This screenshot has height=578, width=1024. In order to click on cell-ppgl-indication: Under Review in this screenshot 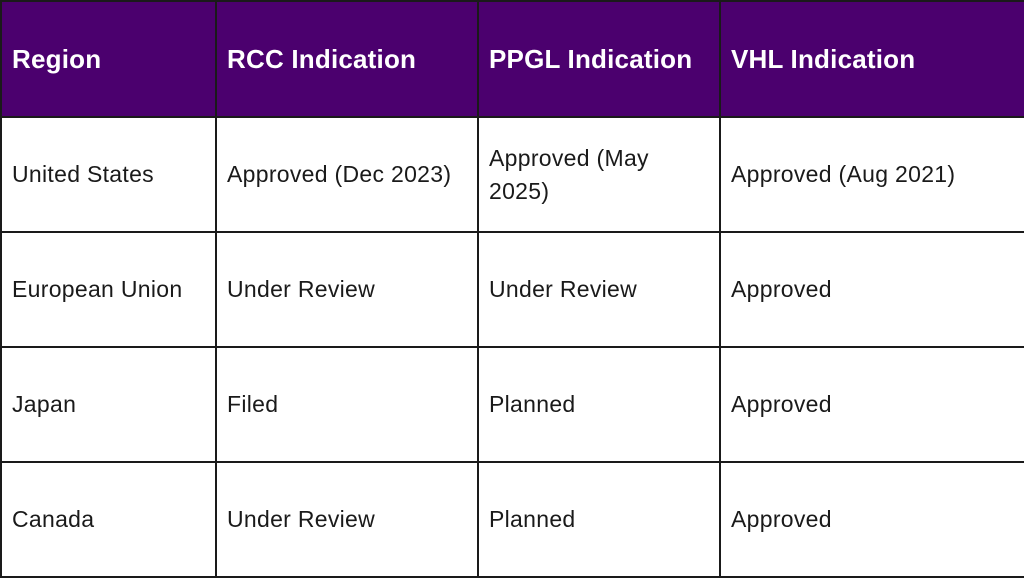, I will do `click(599, 289)`.